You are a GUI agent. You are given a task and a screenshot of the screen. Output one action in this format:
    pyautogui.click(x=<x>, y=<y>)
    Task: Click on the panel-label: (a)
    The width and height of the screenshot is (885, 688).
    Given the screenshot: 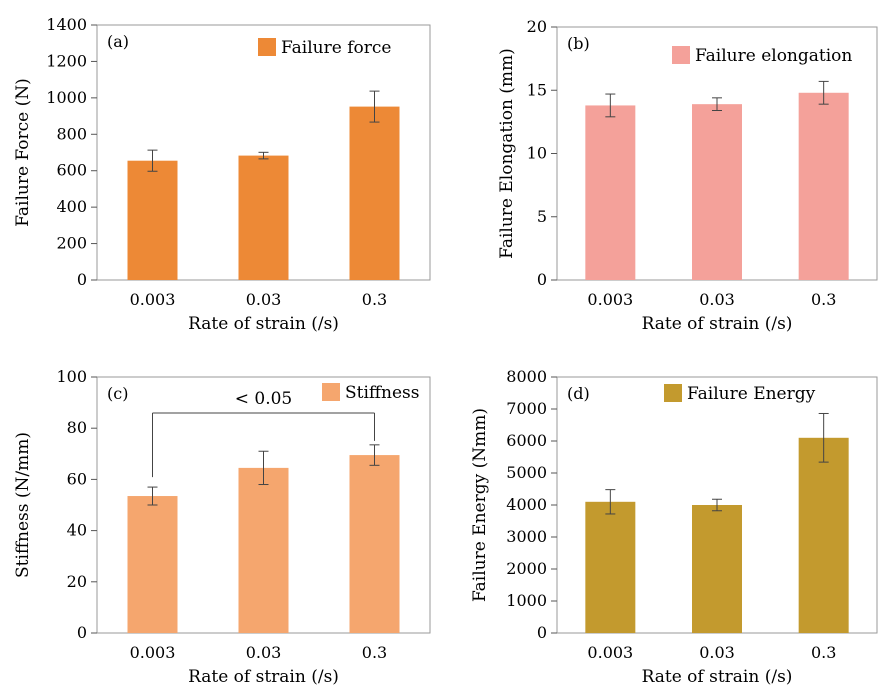 What is the action you would take?
    pyautogui.click(x=118, y=41)
    